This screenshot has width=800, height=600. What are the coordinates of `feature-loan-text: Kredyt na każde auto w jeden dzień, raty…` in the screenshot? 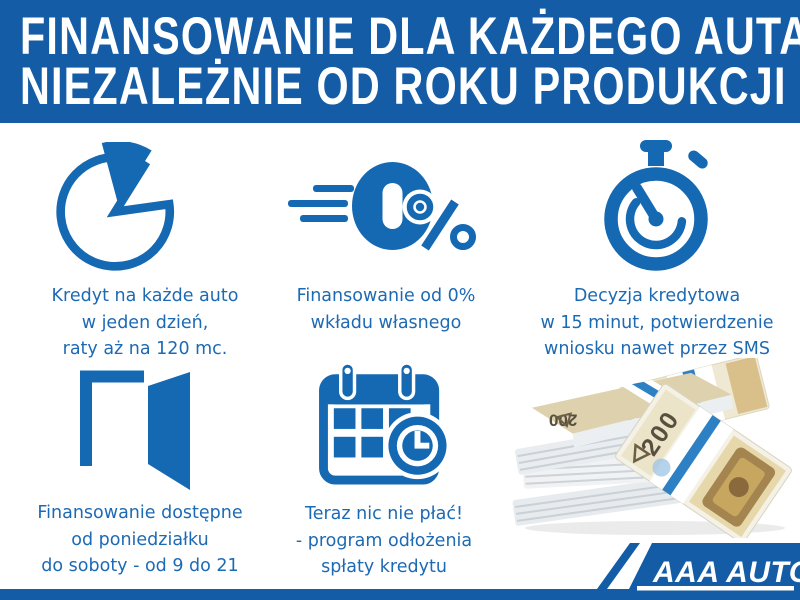 It's located at (145, 322).